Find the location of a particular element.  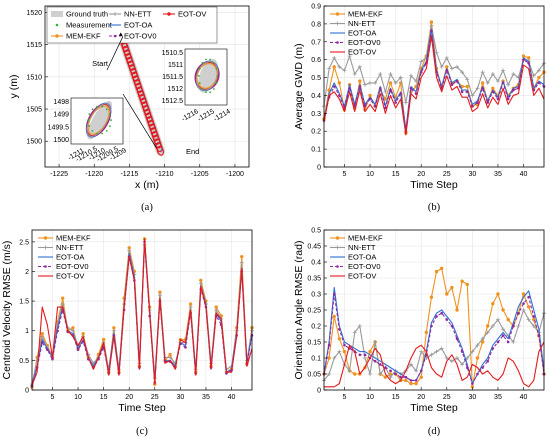

series-line-NN-ETT is located at coordinates (434, 66).